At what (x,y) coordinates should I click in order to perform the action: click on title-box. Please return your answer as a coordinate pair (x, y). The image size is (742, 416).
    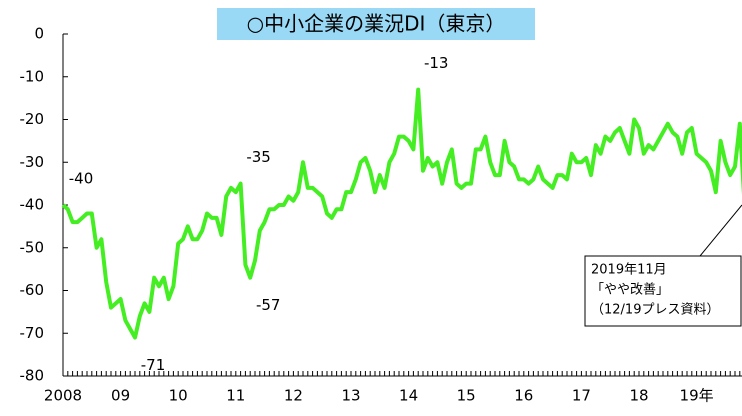
    Looking at the image, I should click on (376, 24).